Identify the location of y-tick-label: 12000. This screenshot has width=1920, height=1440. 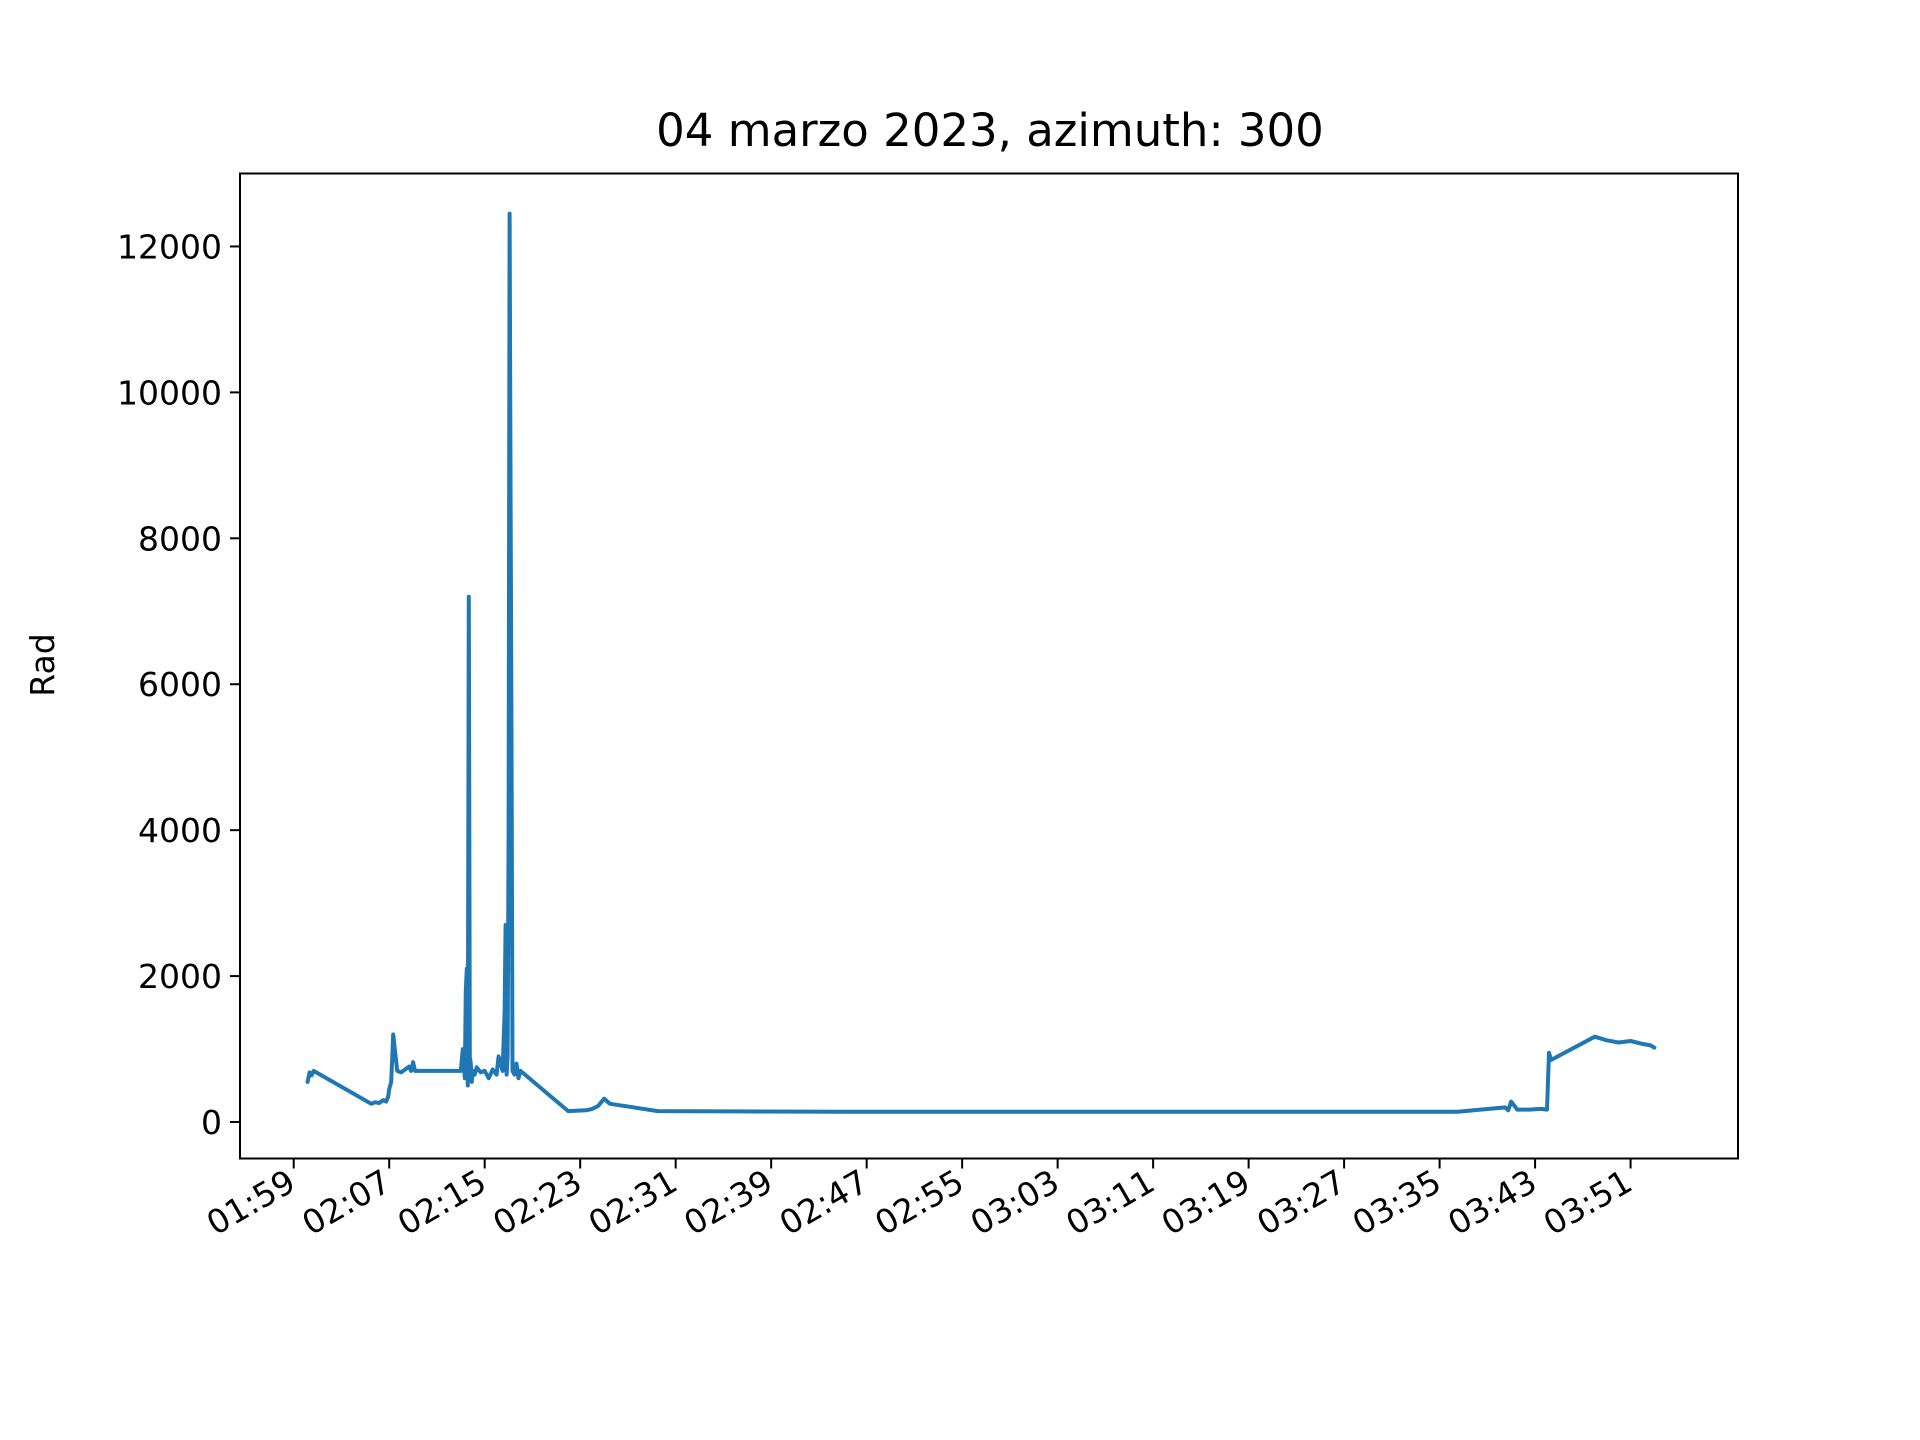
(169, 246).